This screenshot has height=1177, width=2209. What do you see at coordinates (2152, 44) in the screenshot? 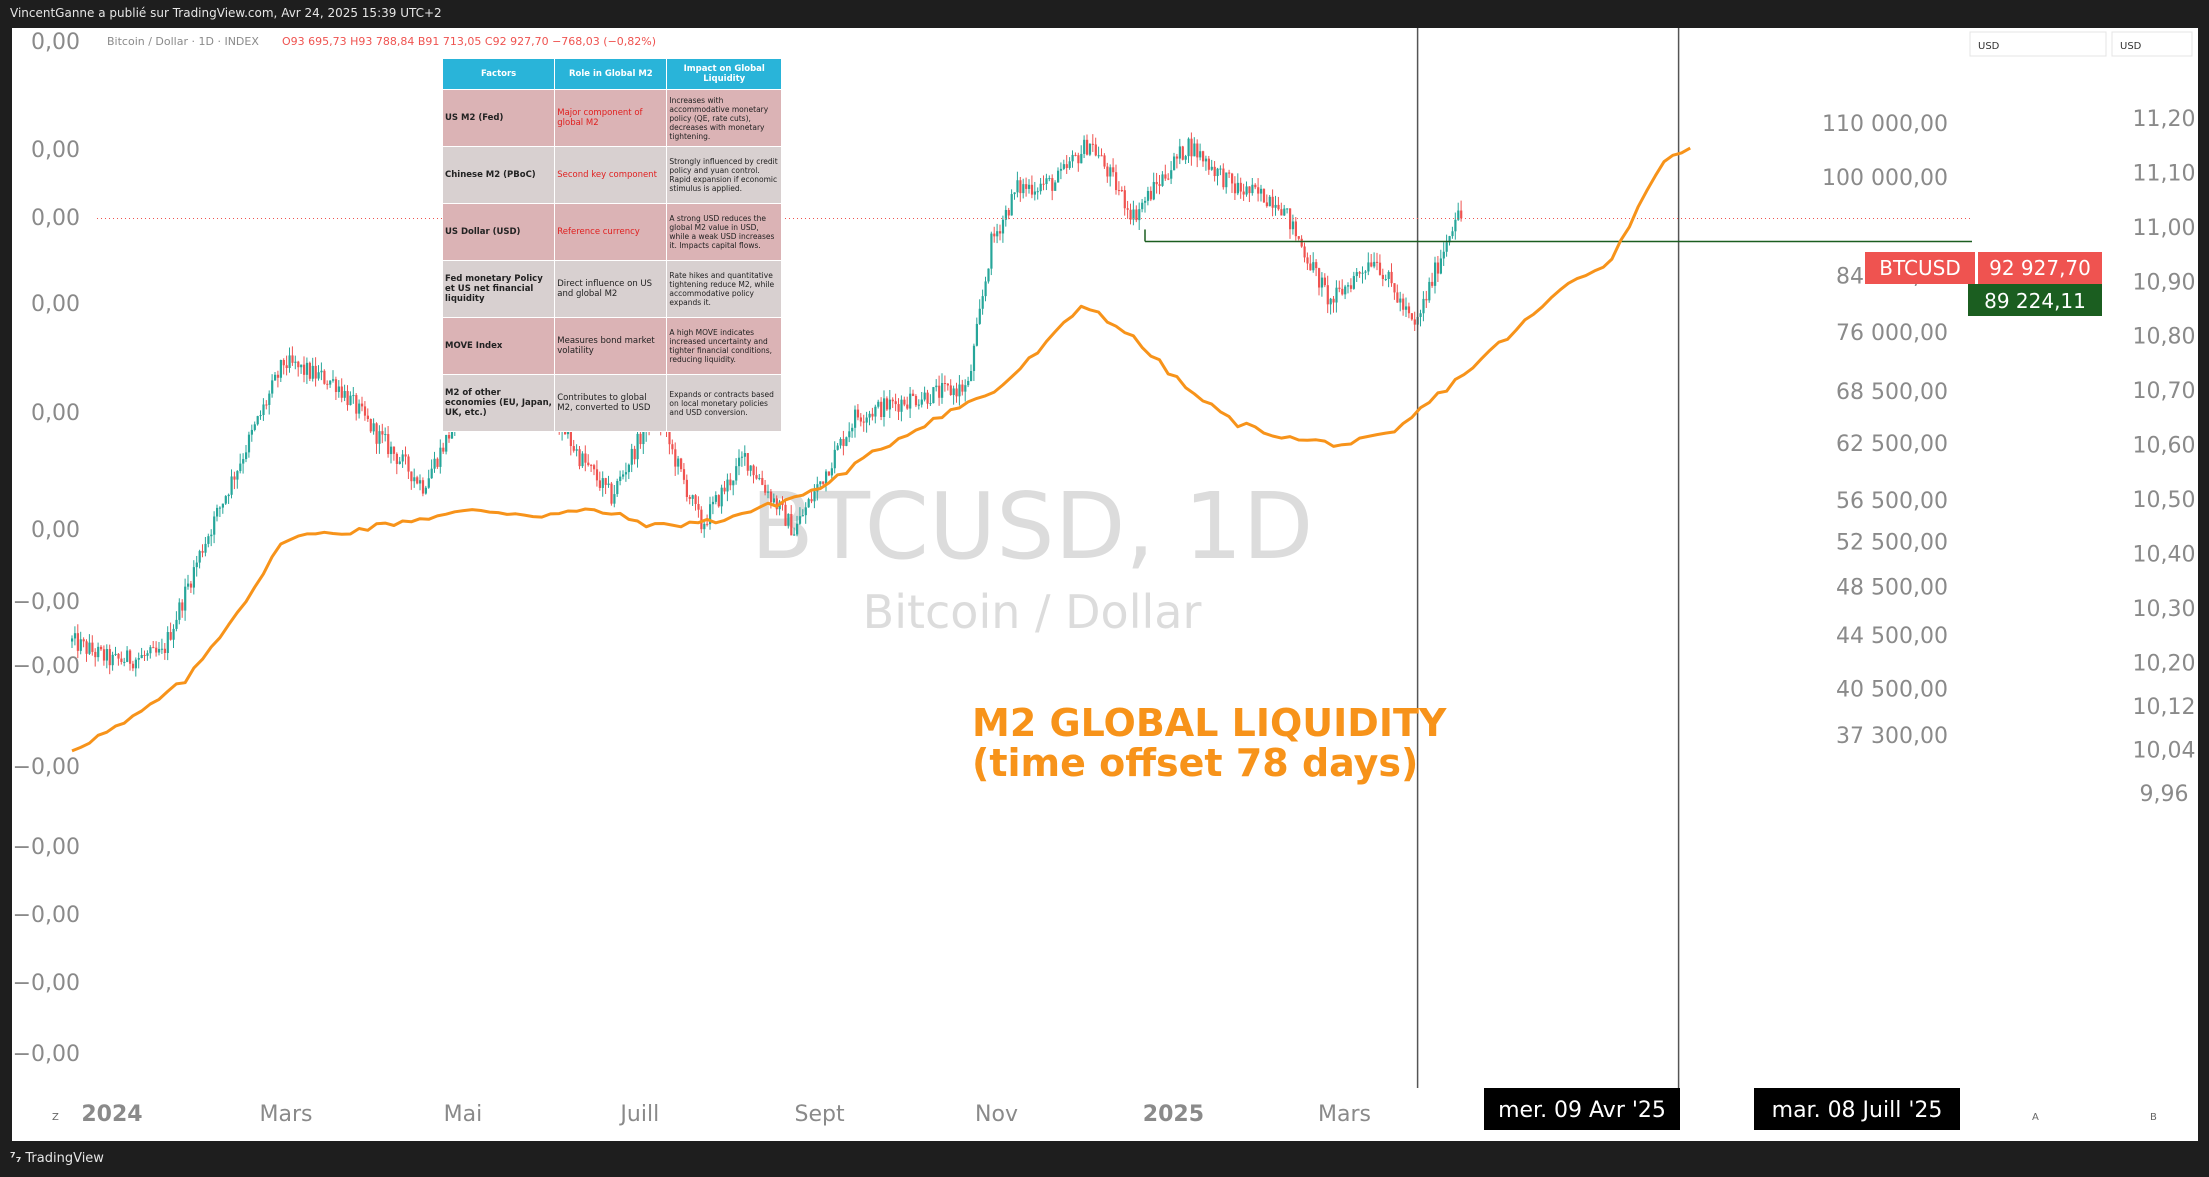
I see `currency-box-b` at bounding box center [2152, 44].